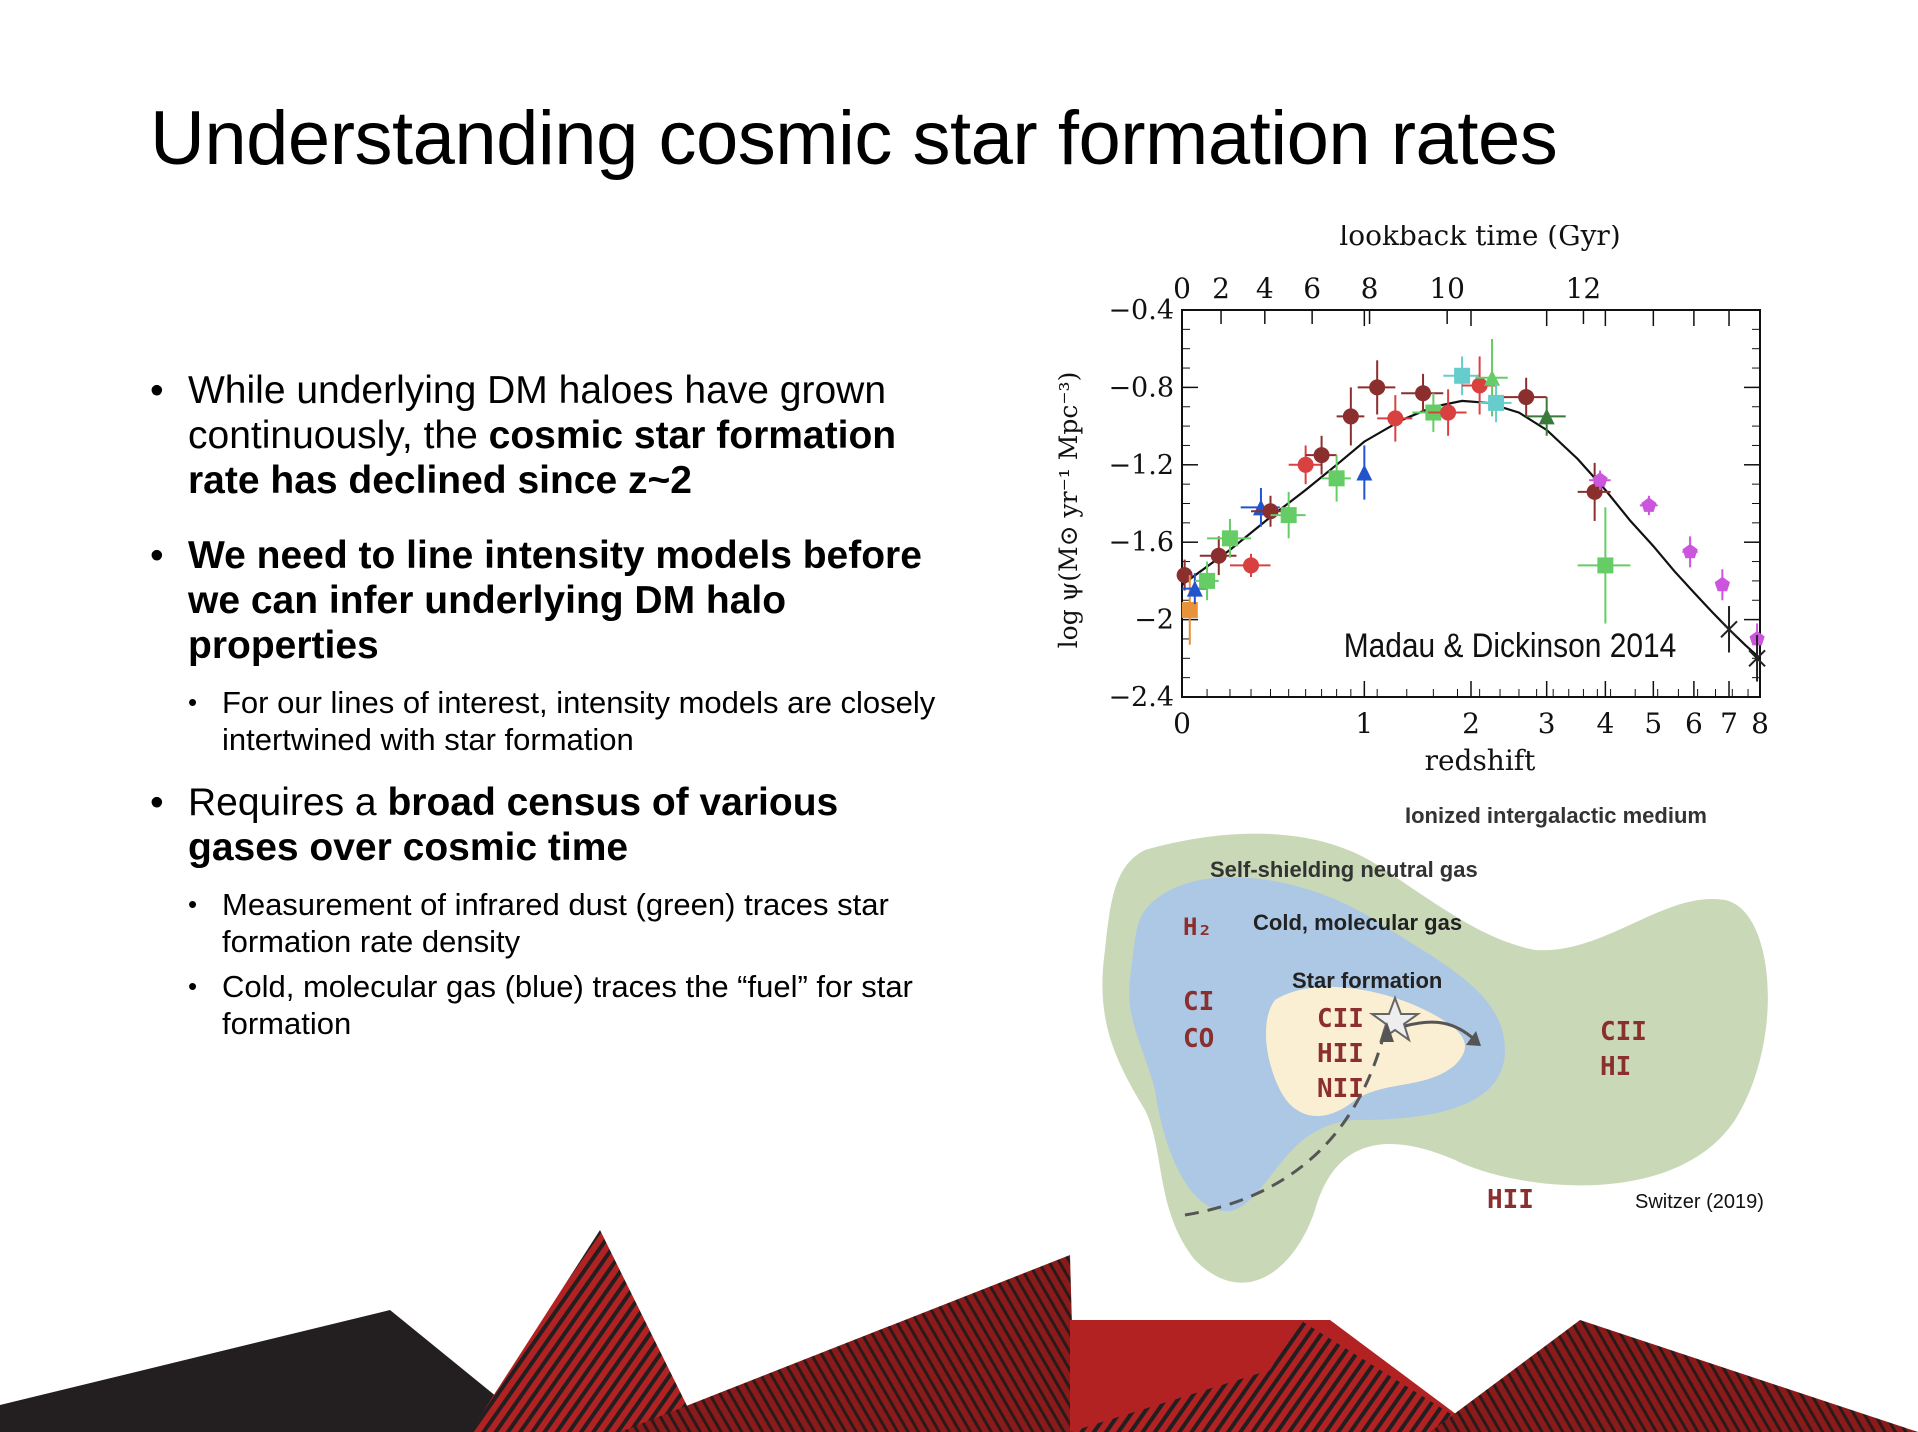 This screenshot has height=1432, width=1918. I want to click on igm-hii-label: HII, so click(1510, 1200).